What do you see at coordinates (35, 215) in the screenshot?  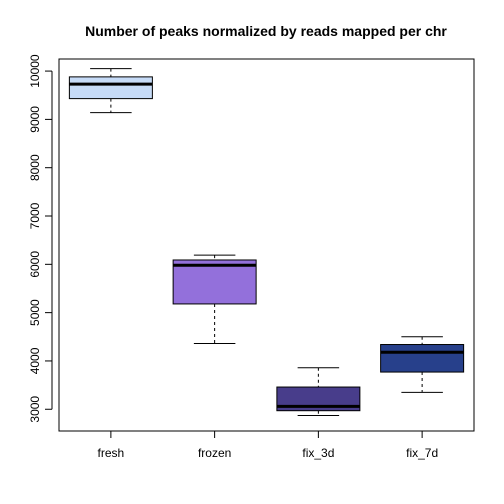 I see `y-tick-label: 7000` at bounding box center [35, 215].